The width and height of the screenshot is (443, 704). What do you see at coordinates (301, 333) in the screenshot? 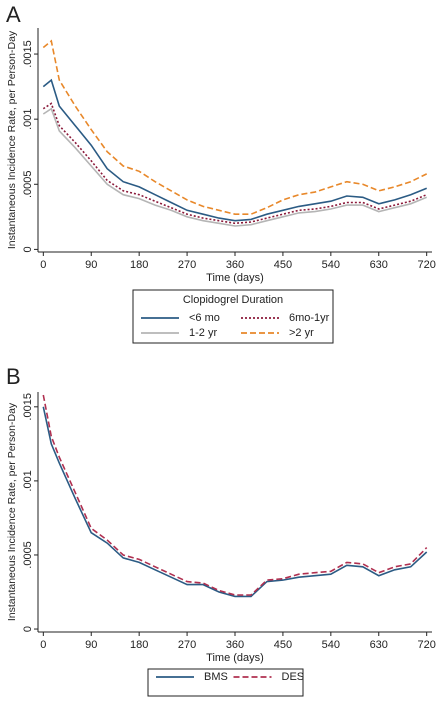
I see `legend-label: >2 yr` at bounding box center [301, 333].